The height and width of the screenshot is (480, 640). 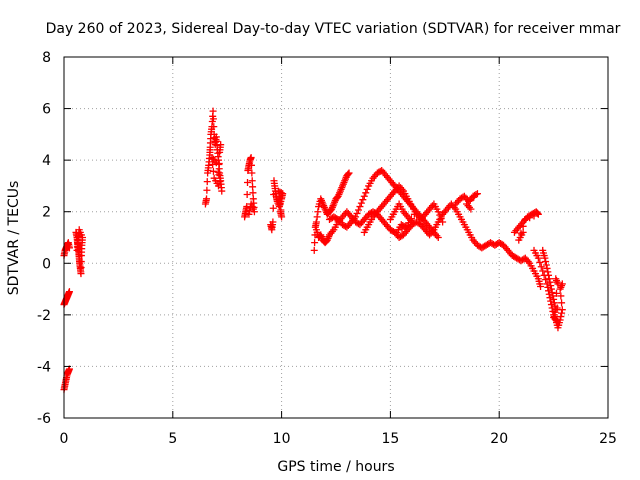 I want to click on y-tick-label: 6, so click(x=46, y=110).